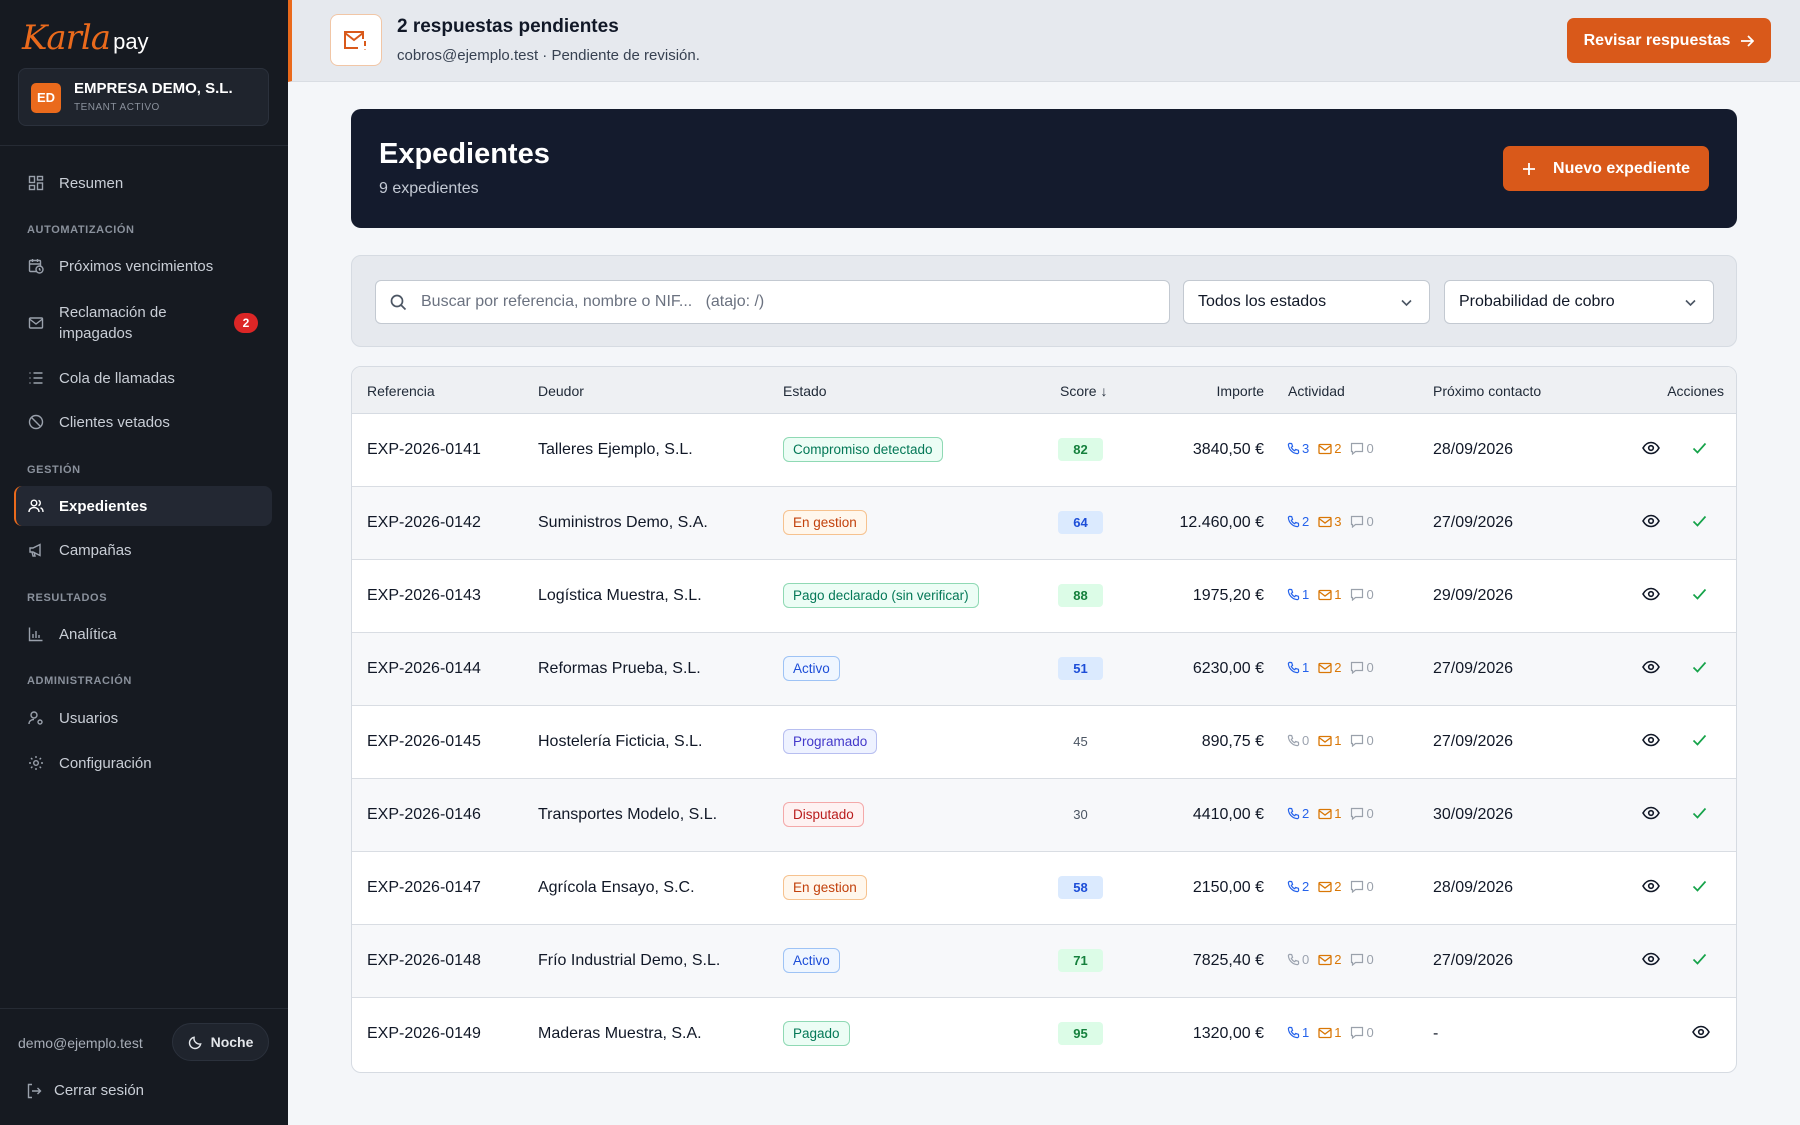  Describe the element at coordinates (816, 1033) in the screenshot. I see `status-badge: Pagado` at that location.